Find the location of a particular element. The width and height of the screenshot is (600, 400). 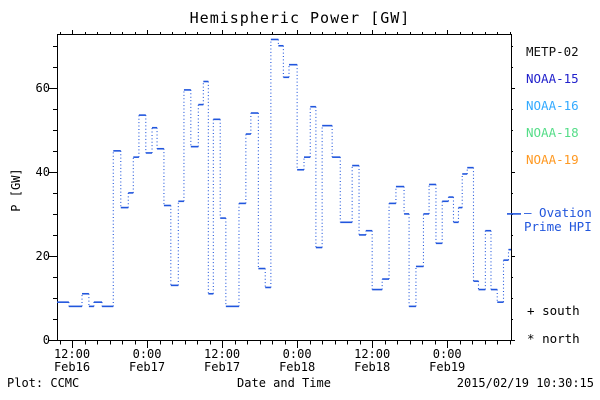

plot-timestamp: 2015/02/19 10:30:15 is located at coordinates (525, 383).